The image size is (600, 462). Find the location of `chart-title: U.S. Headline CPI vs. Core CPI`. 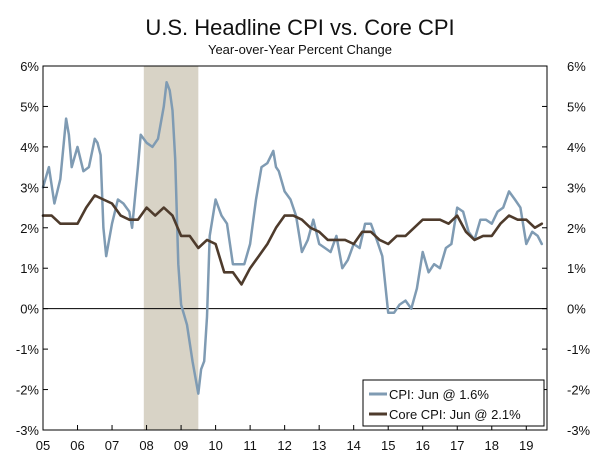

chart-title: U.S. Headline CPI vs. Core CPI is located at coordinates (299, 27).